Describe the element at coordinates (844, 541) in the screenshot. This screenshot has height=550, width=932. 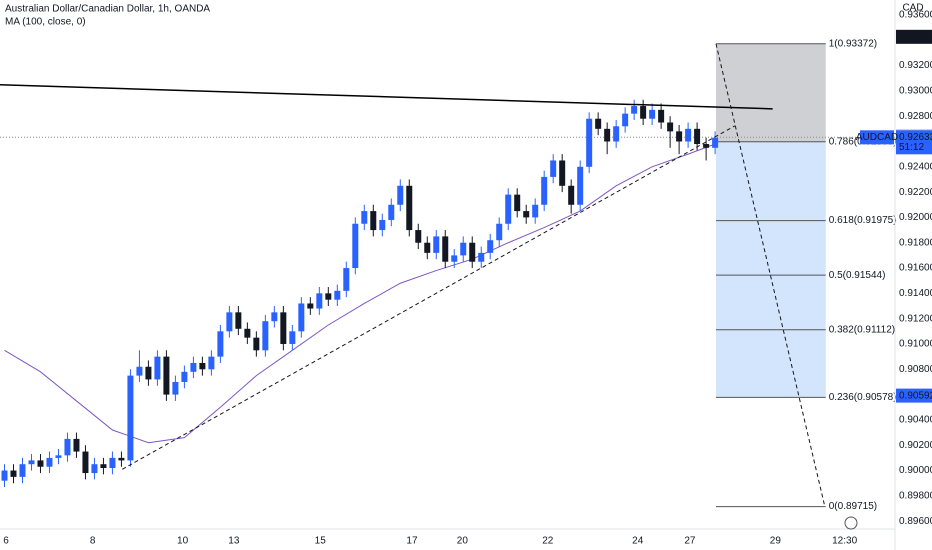
I see `x-tick-label: 12:30` at that location.